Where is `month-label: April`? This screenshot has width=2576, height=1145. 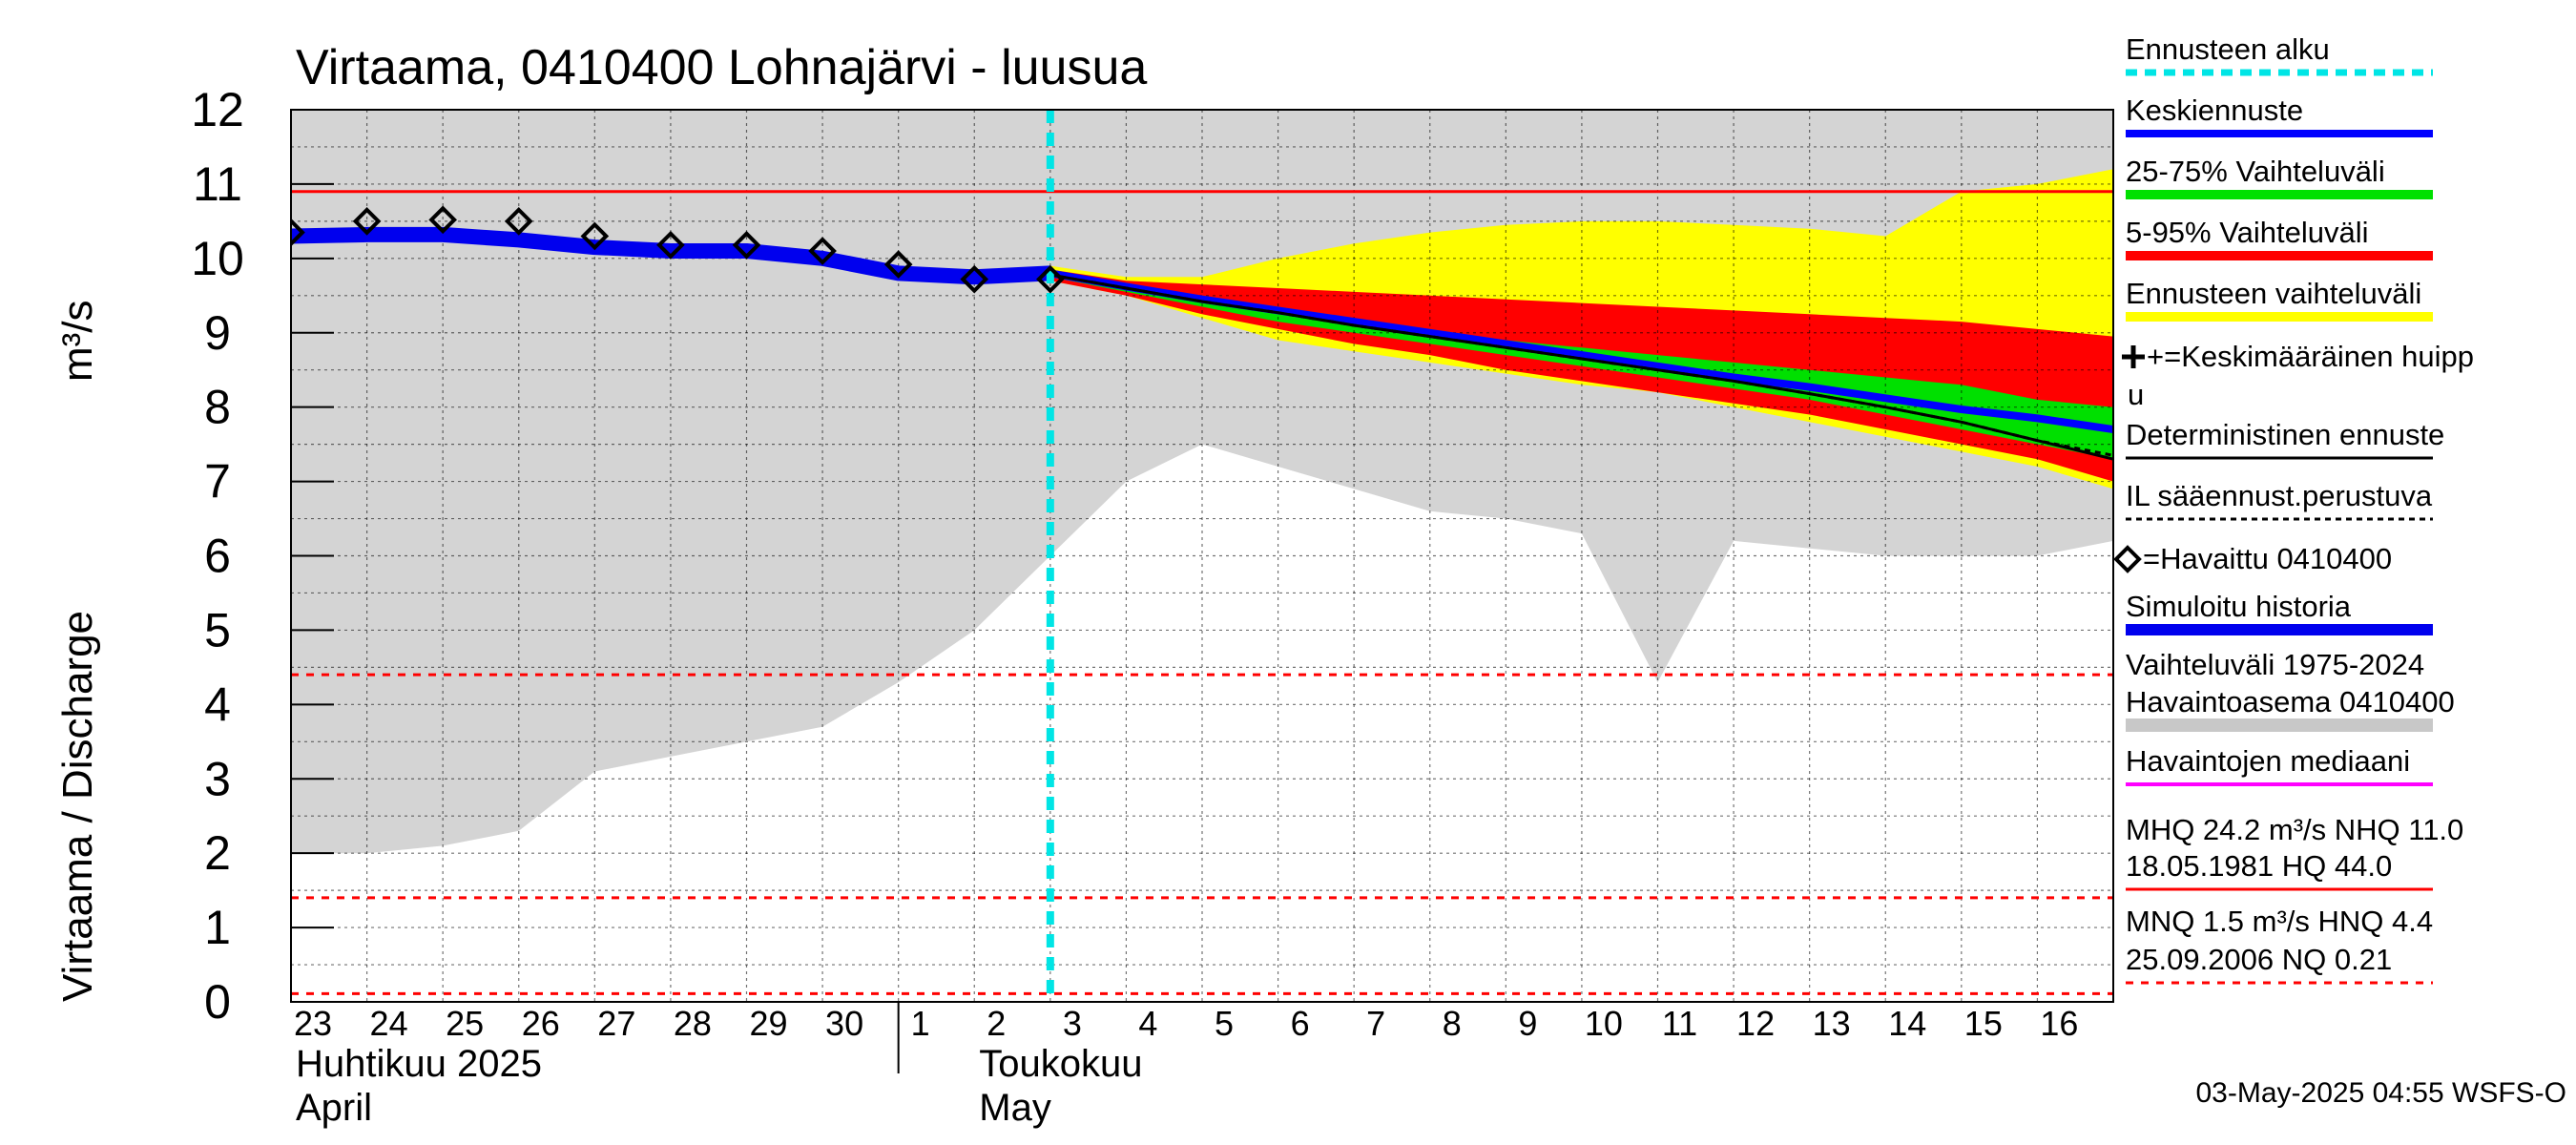 month-label: April is located at coordinates (334, 1108).